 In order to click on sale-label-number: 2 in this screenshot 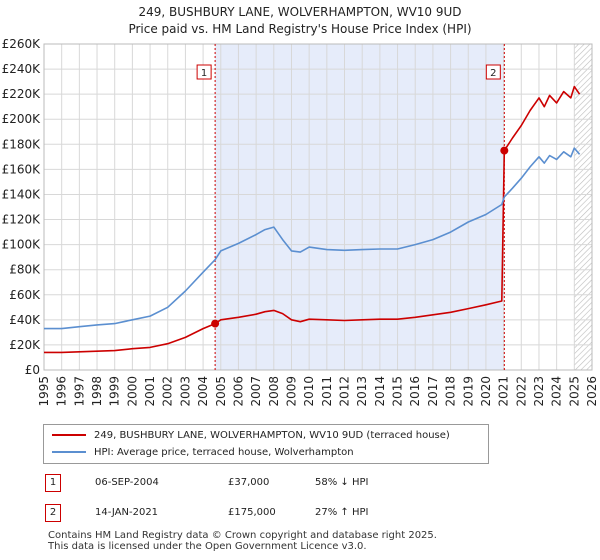, I will do `click(493, 73)`.